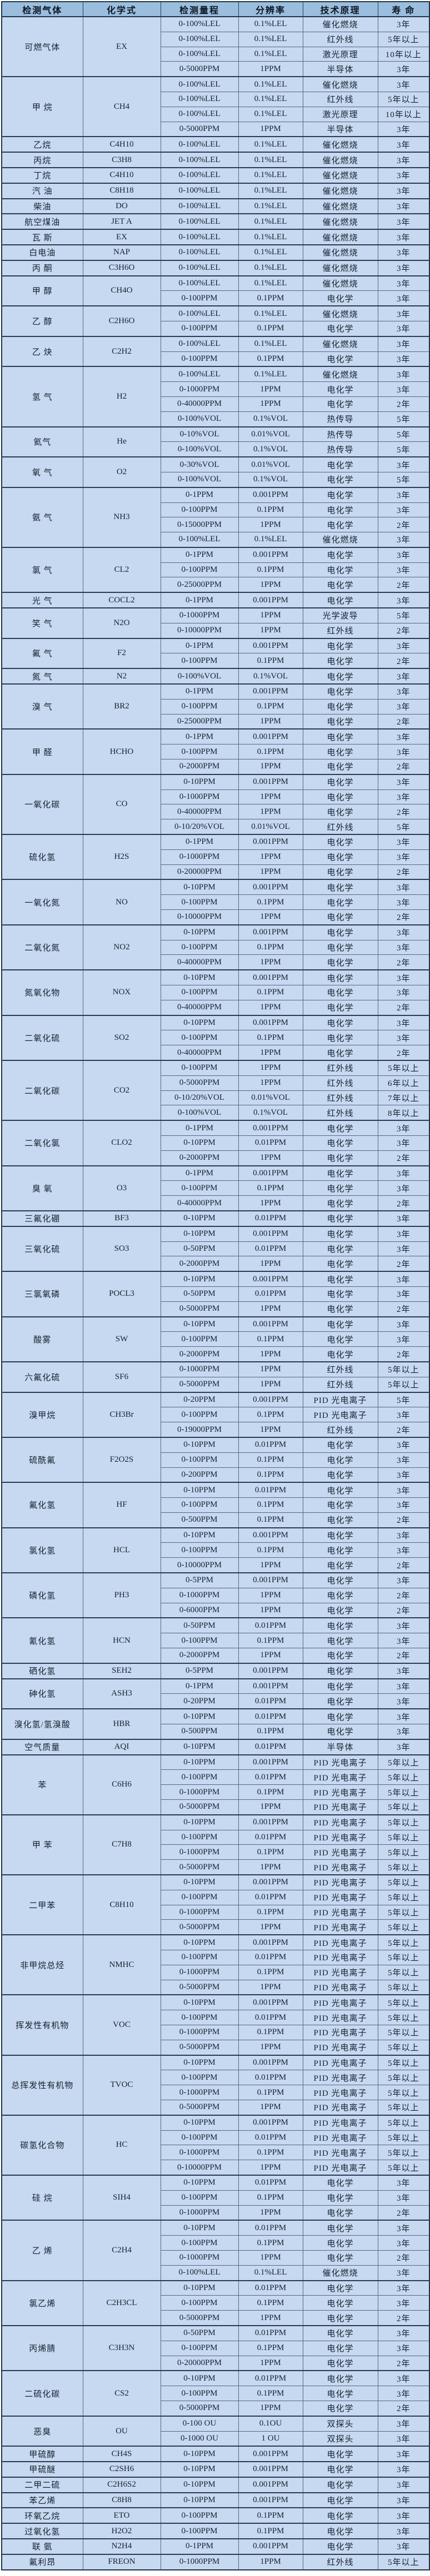 The width and height of the screenshot is (430, 2576). What do you see at coordinates (200, 1565) in the screenshot?
I see `range-cell: 0-10000PPM` at bounding box center [200, 1565].